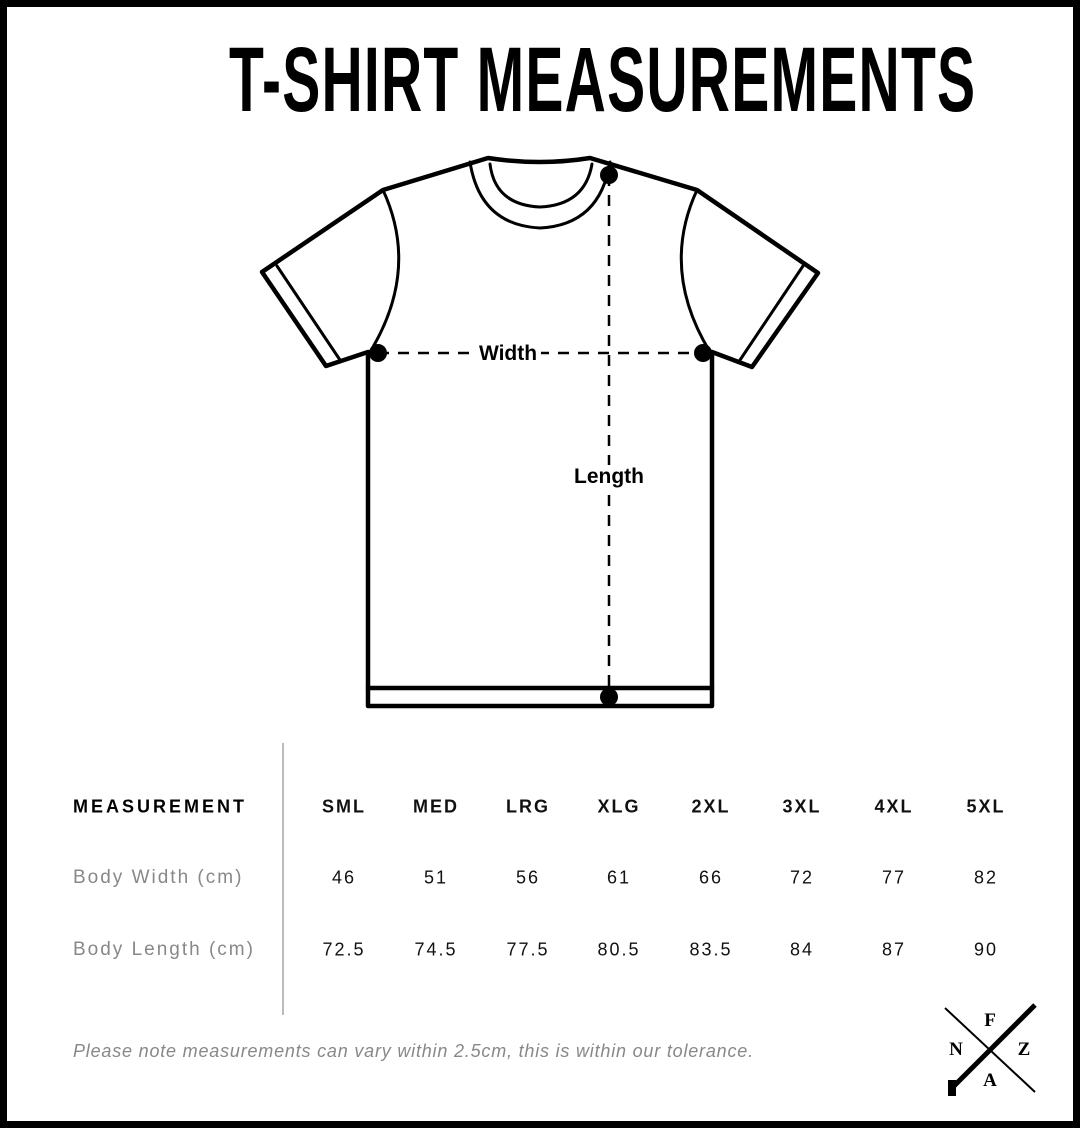 The width and height of the screenshot is (1080, 1128). What do you see at coordinates (986, 949) in the screenshot?
I see `table-cell: 90` at bounding box center [986, 949].